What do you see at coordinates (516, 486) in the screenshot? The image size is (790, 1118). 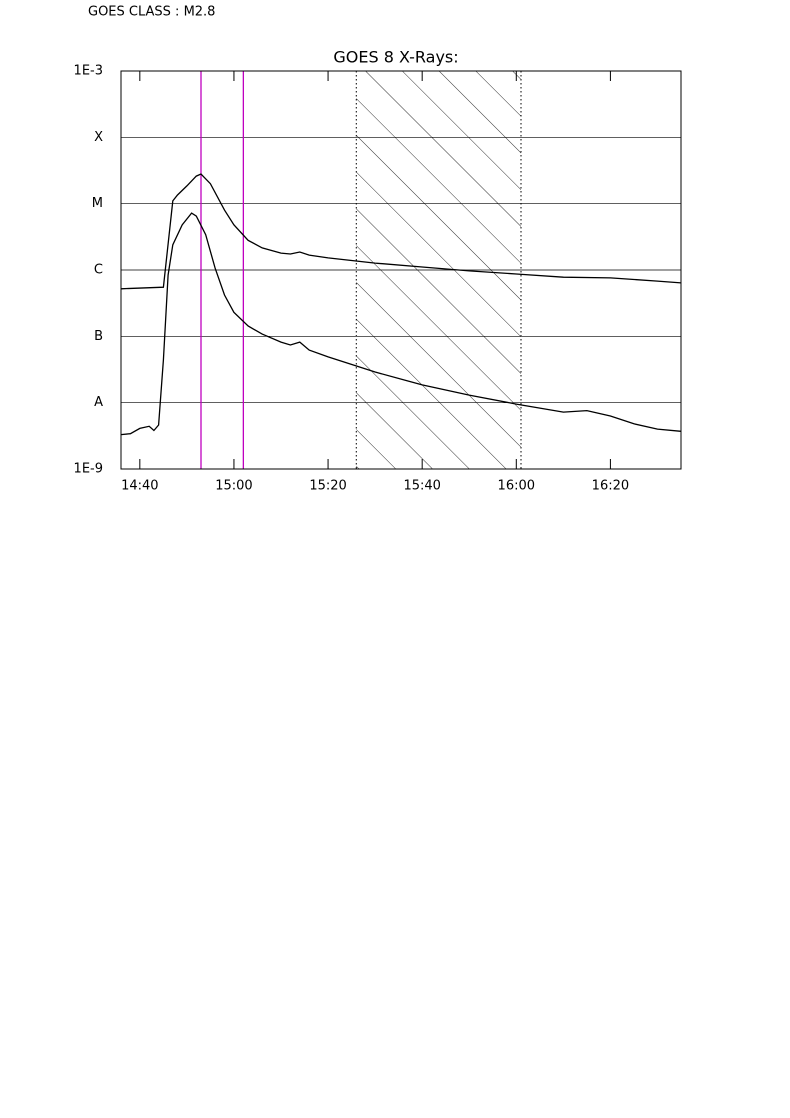 I see `x-tick-label: 16:00` at bounding box center [516, 486].